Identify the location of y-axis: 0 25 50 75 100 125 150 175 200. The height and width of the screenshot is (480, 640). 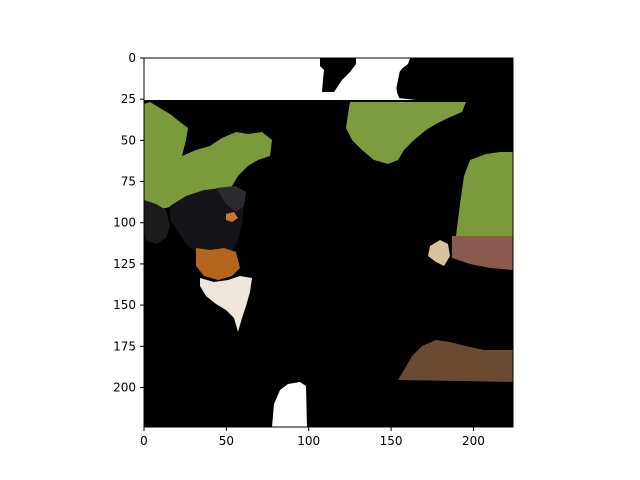
(128, 222).